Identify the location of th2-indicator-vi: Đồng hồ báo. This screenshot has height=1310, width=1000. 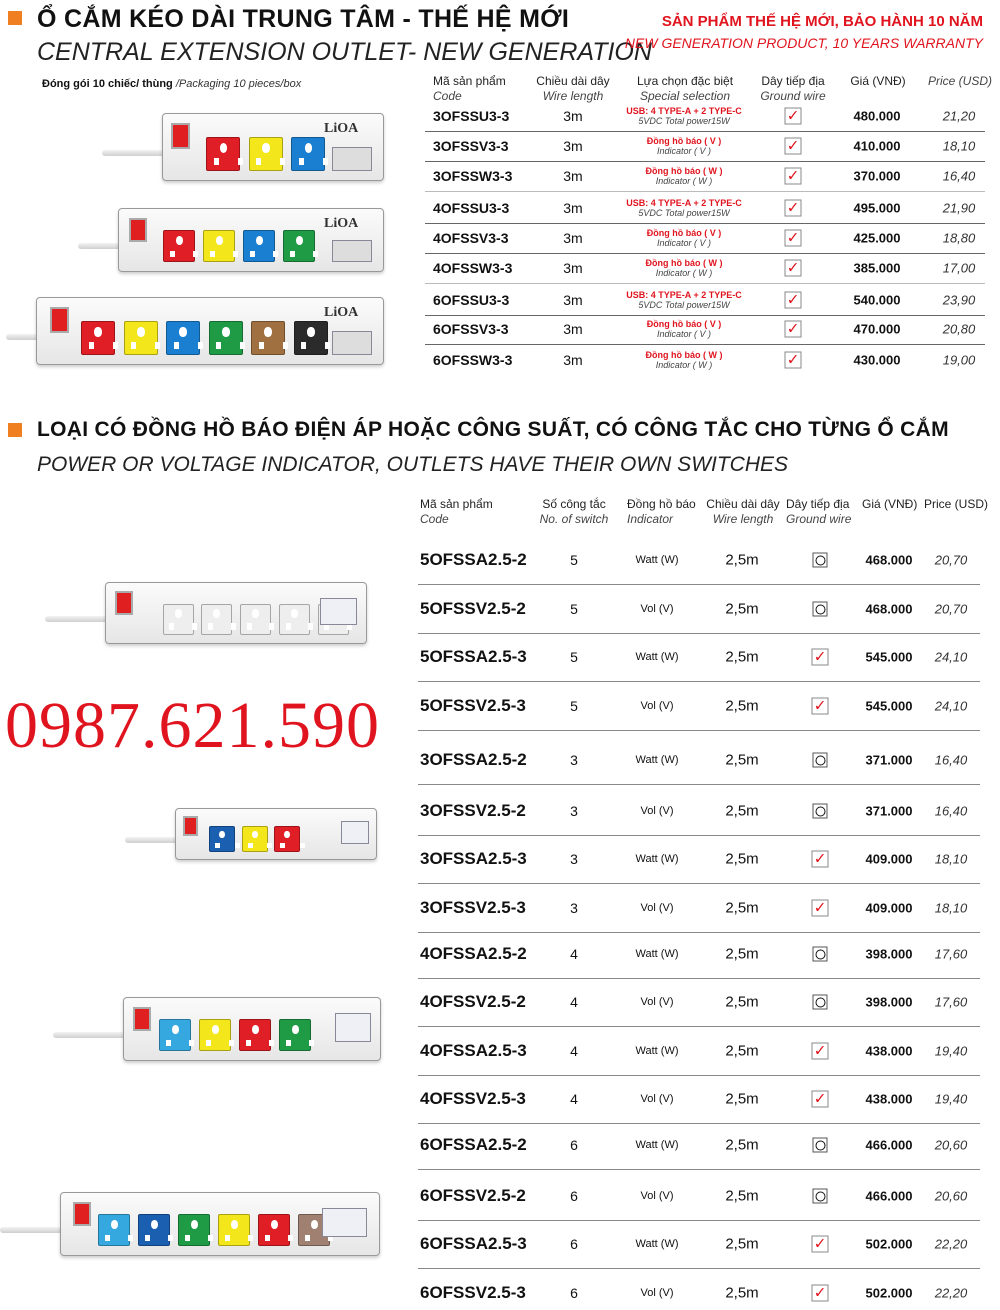
(661, 504).